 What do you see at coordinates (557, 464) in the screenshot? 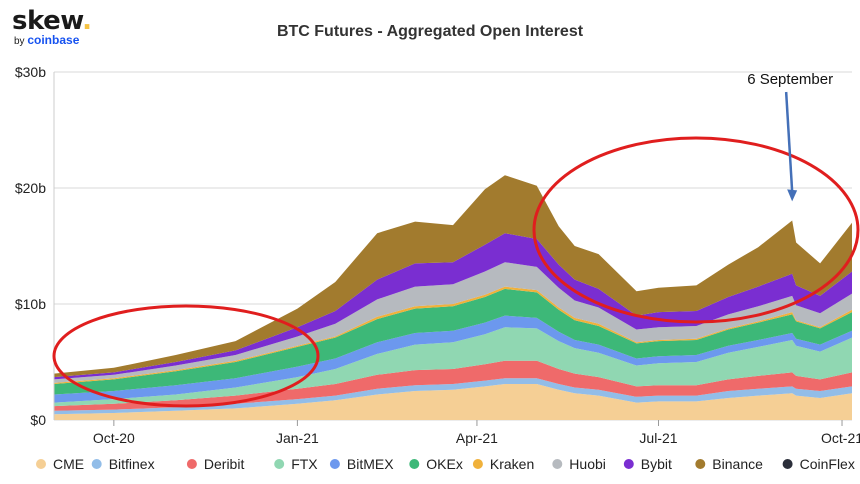
I see `legend-swatch-huobi` at bounding box center [557, 464].